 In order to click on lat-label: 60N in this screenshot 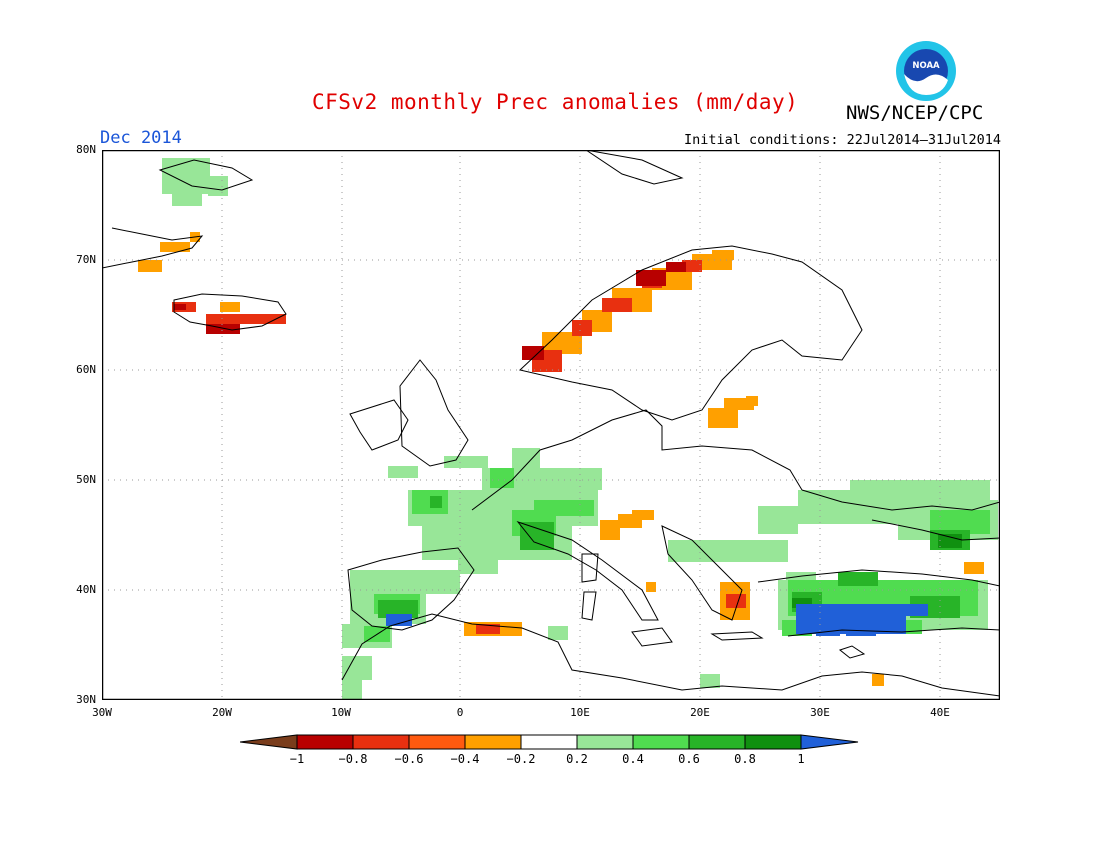, I will do `click(86, 369)`.